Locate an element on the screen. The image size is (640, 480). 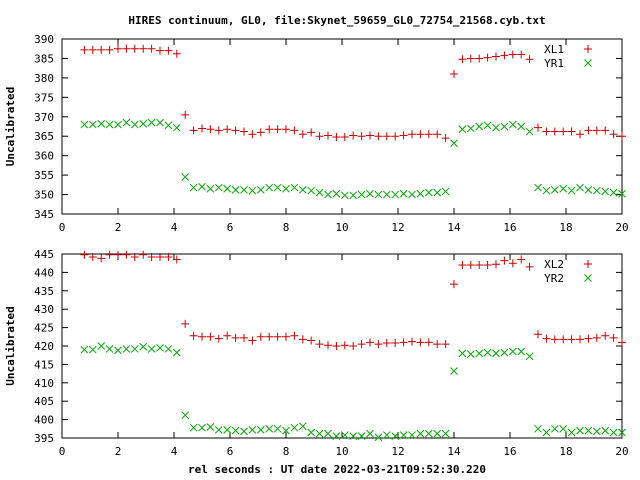
y-tick-label: 445 is located at coordinates (44, 254).